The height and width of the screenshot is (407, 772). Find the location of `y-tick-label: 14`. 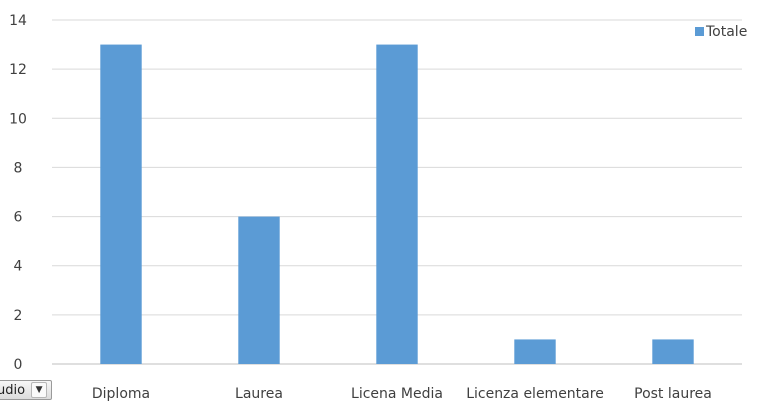

y-tick-label: 14 is located at coordinates (18, 21).